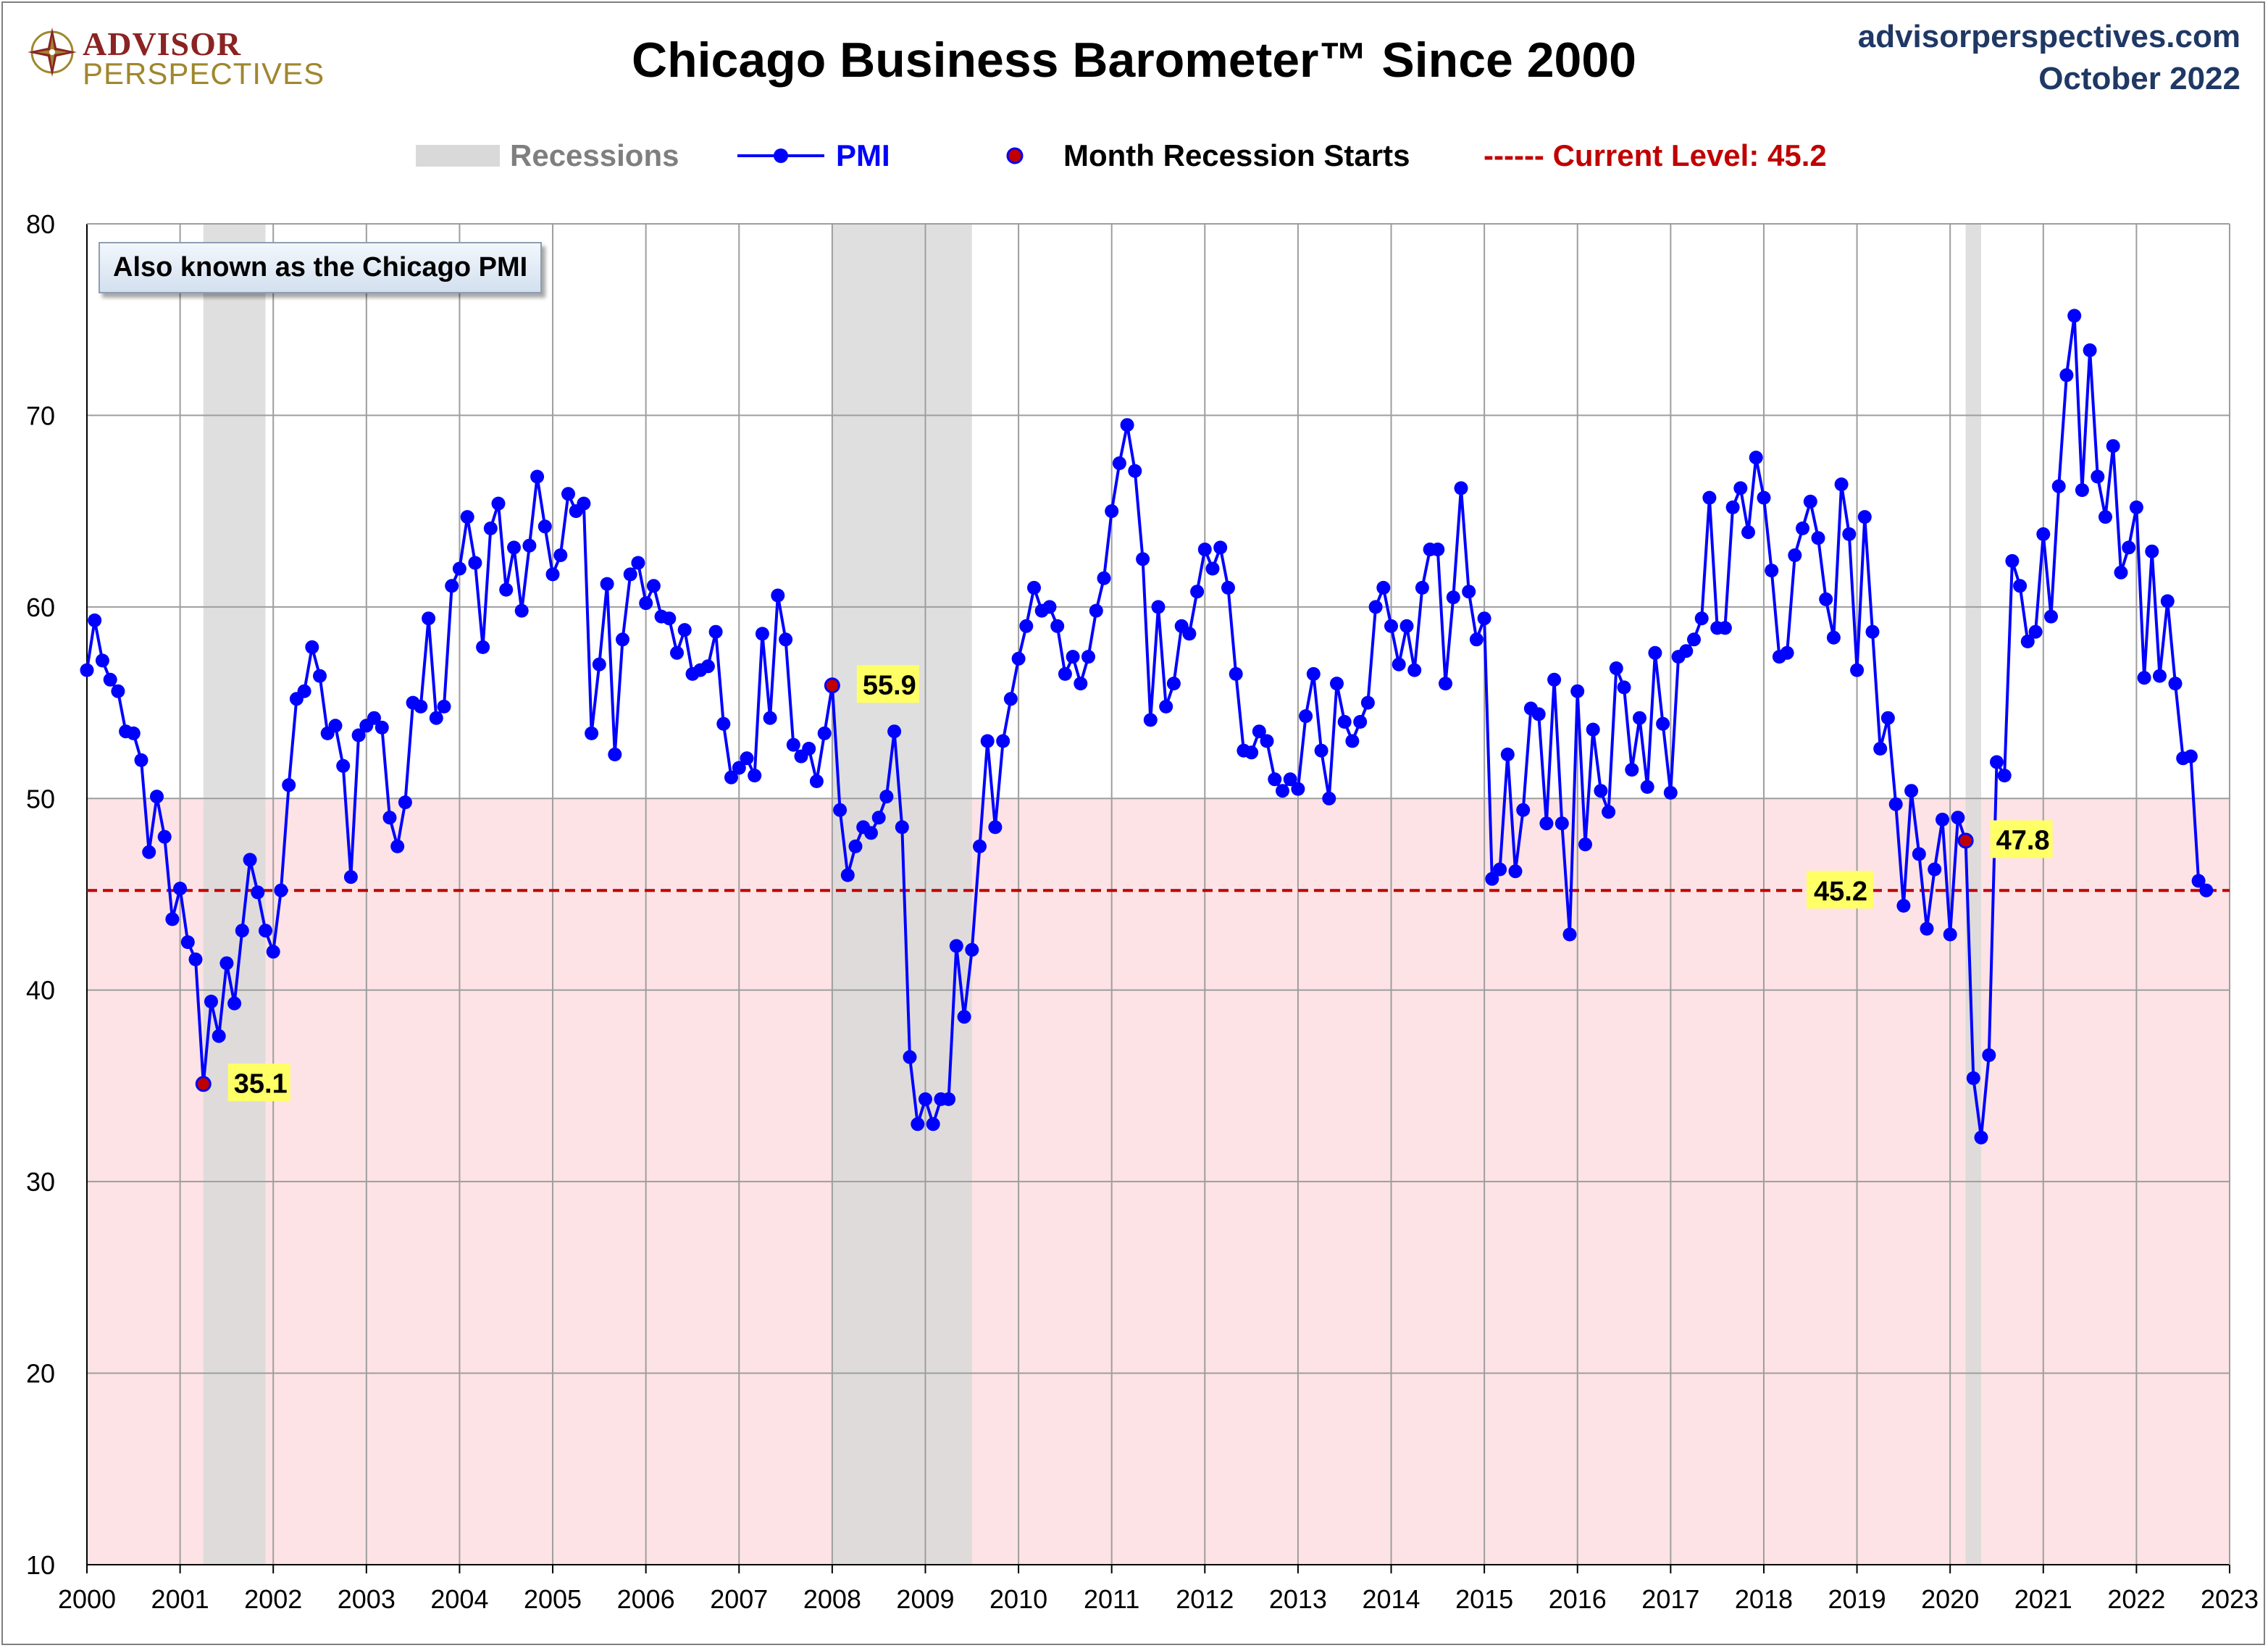  Describe the element at coordinates (1670, 1599) in the screenshot. I see `x-tick-label-2017: 2017` at that location.